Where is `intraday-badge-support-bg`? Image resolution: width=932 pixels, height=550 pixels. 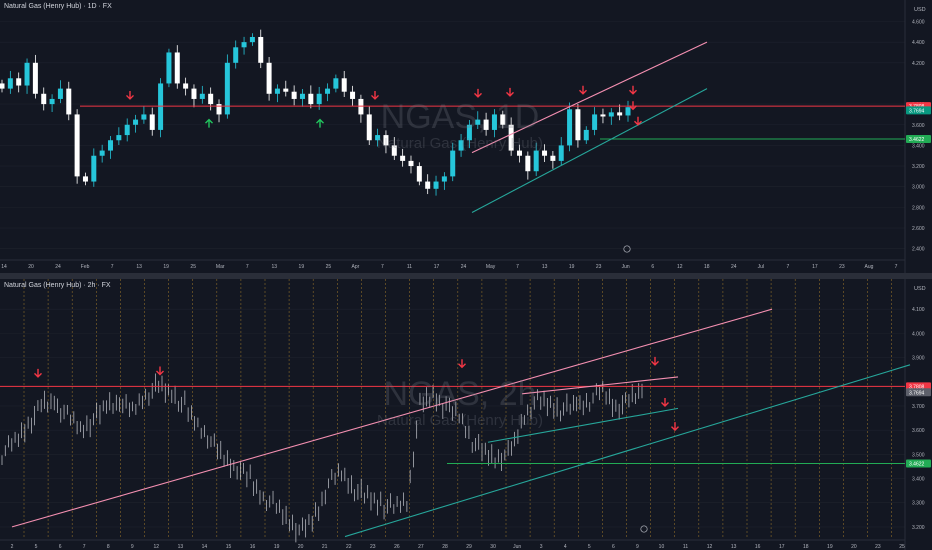
intraday-badge-support-bg is located at coordinates (918, 463).